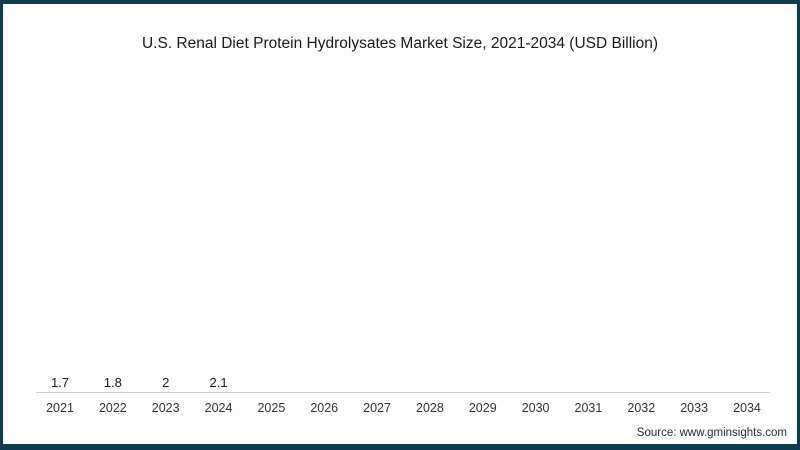 This screenshot has width=800, height=450. I want to click on x-tick-label: 2031, so click(588, 408).